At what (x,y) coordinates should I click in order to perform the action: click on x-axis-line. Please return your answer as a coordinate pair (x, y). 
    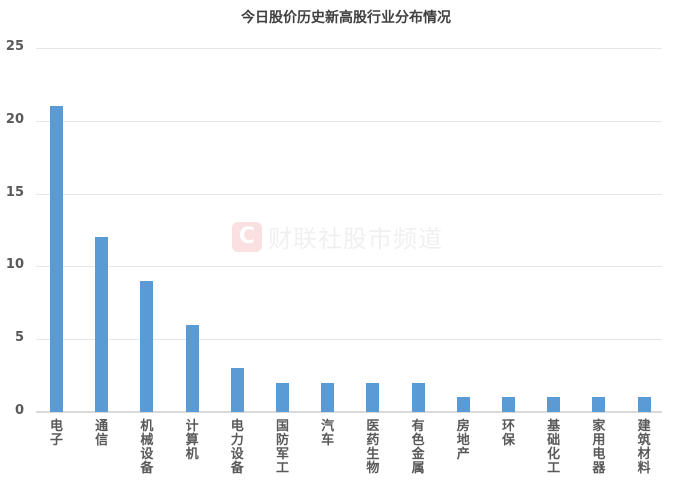
    Looking at the image, I should click on (349, 412).